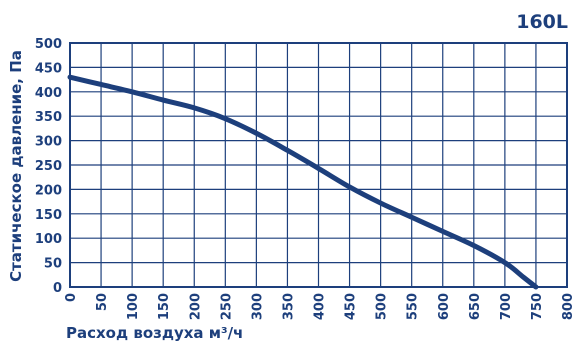 This screenshot has height=345, width=573. Describe the element at coordinates (195, 306) in the screenshot. I see `x-tick-label: 200` at that location.